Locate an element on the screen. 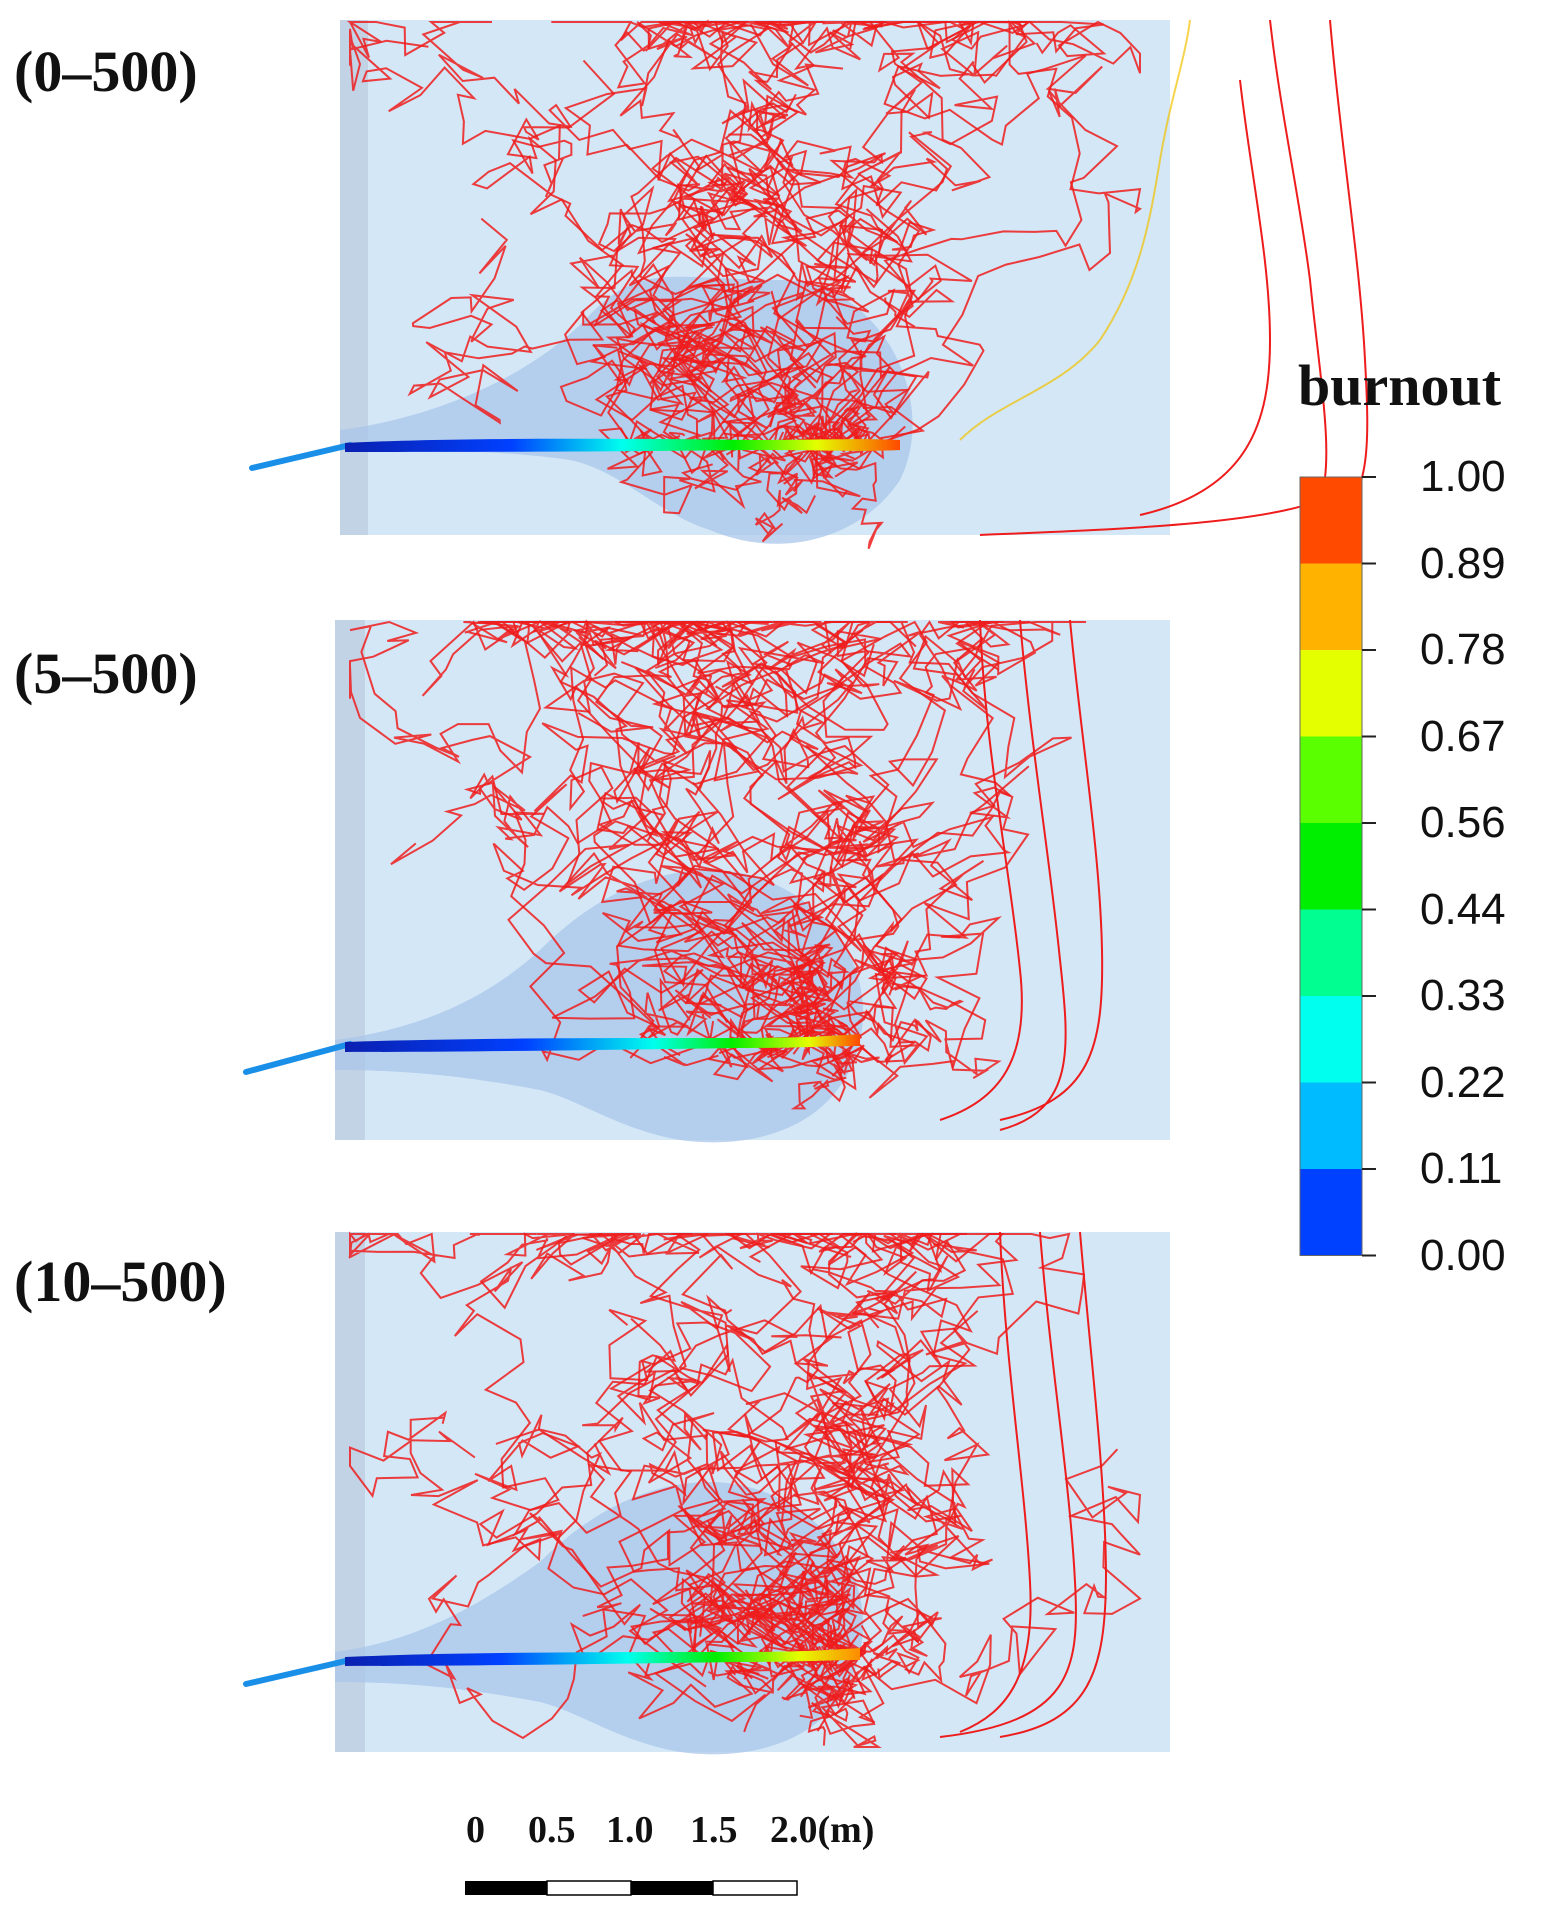  colorbar-tick-label: 0.00 is located at coordinates (1463, 1255).